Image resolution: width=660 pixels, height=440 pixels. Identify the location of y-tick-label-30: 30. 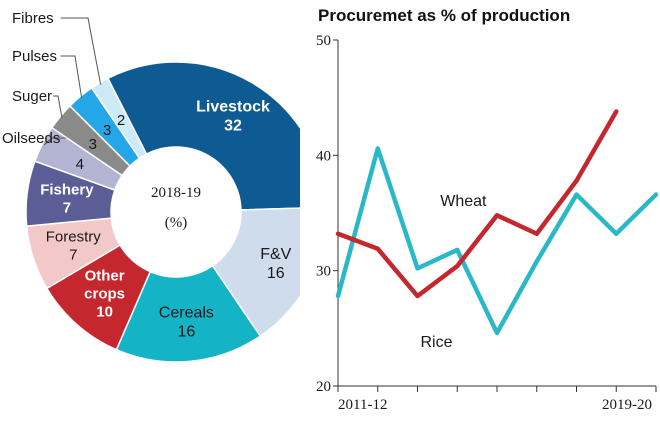
(323, 272).